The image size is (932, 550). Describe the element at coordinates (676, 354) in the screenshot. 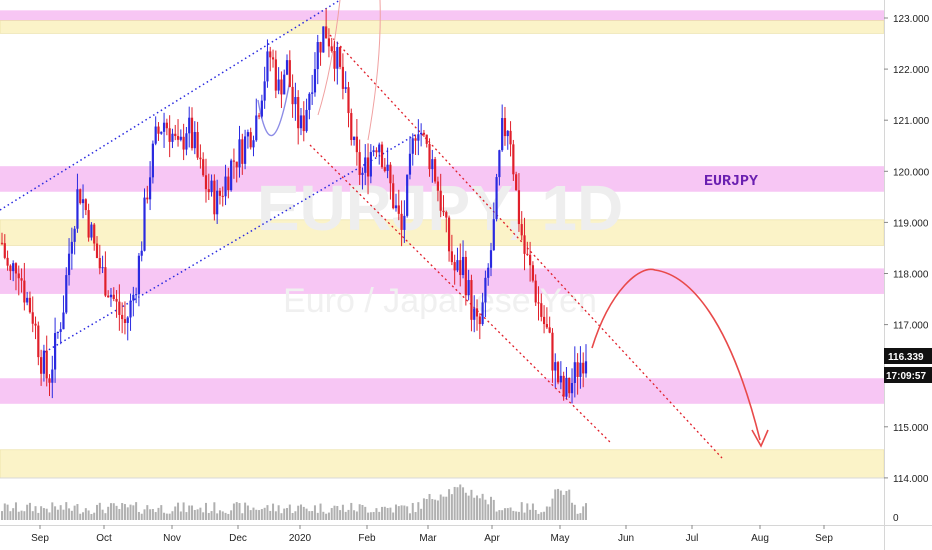

I see `projection-curve` at that location.